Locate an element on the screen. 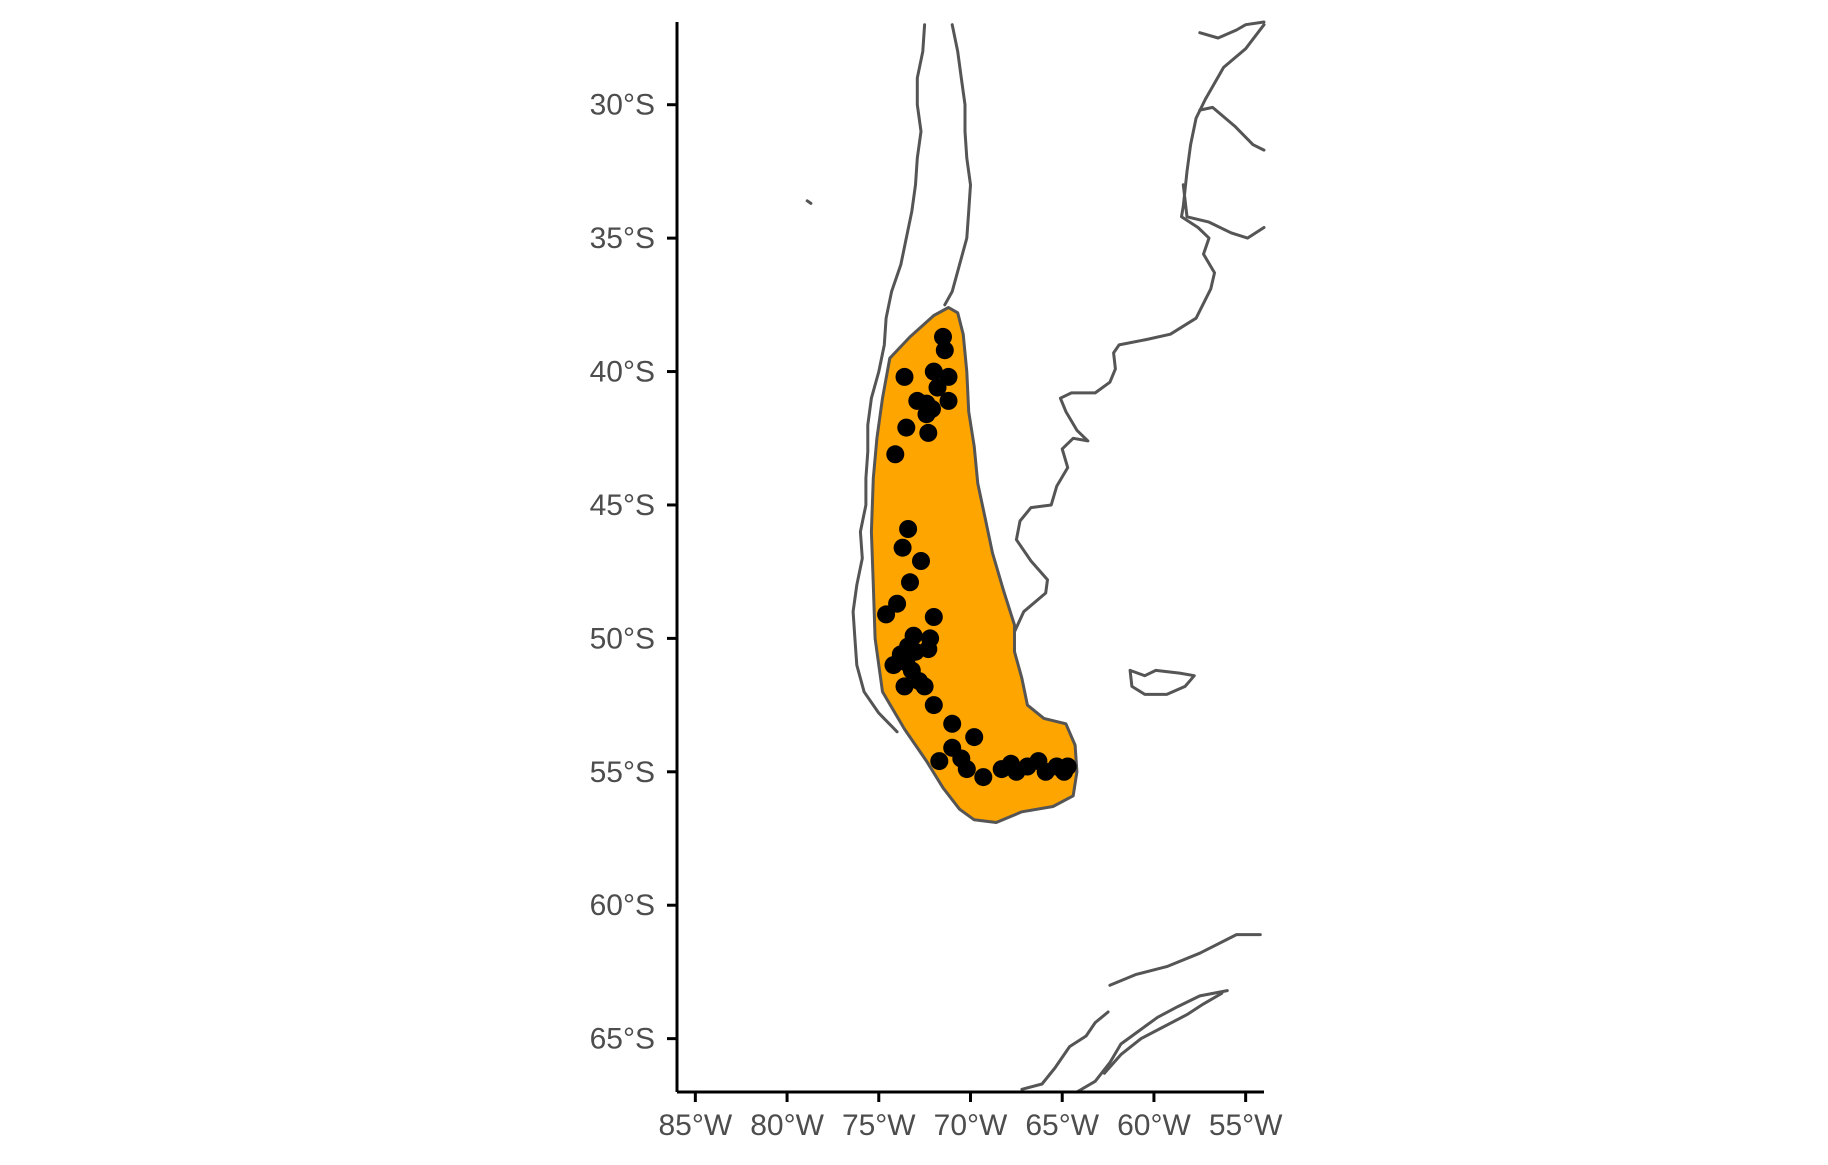 The width and height of the screenshot is (1828, 1165). y-tick-label: 30°S is located at coordinates (622, 105).